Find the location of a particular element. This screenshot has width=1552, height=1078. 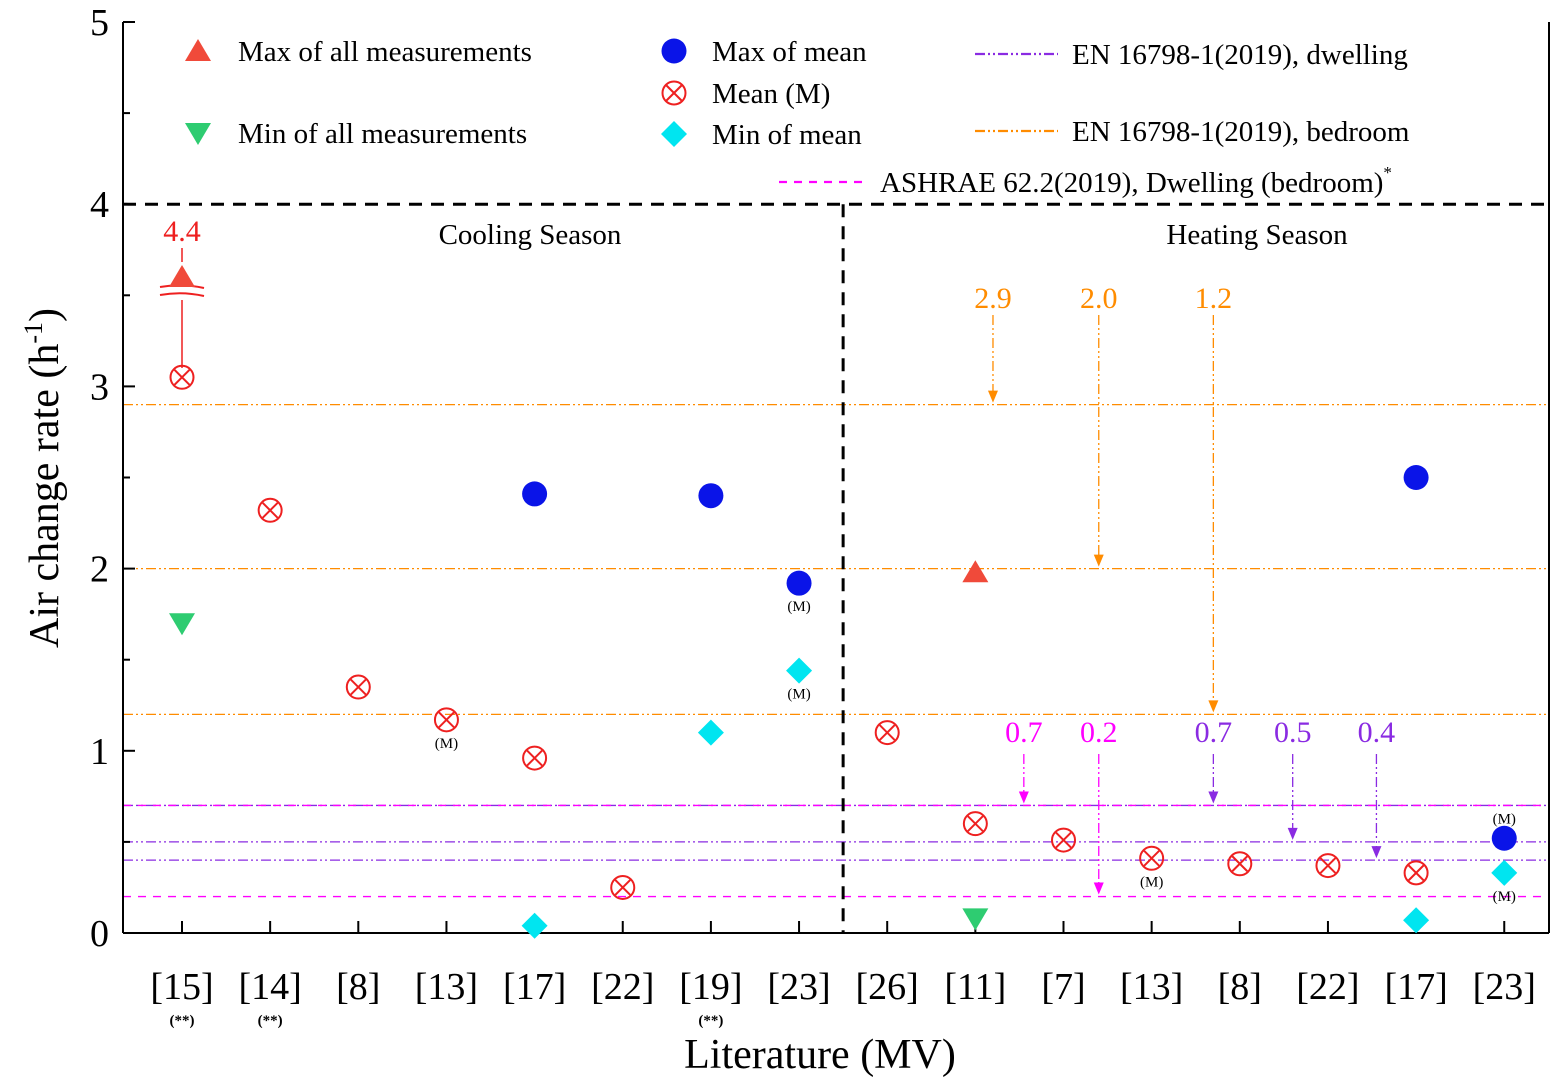

y-tick-label-4: 4 is located at coordinates (99, 205).